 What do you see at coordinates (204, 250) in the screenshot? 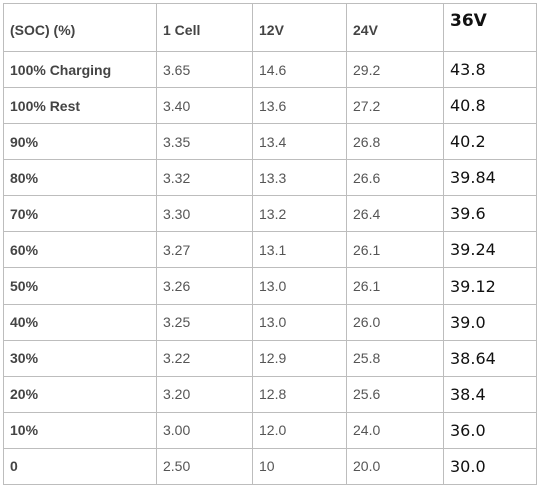
I see `one-cell-voltage: 3.27` at bounding box center [204, 250].